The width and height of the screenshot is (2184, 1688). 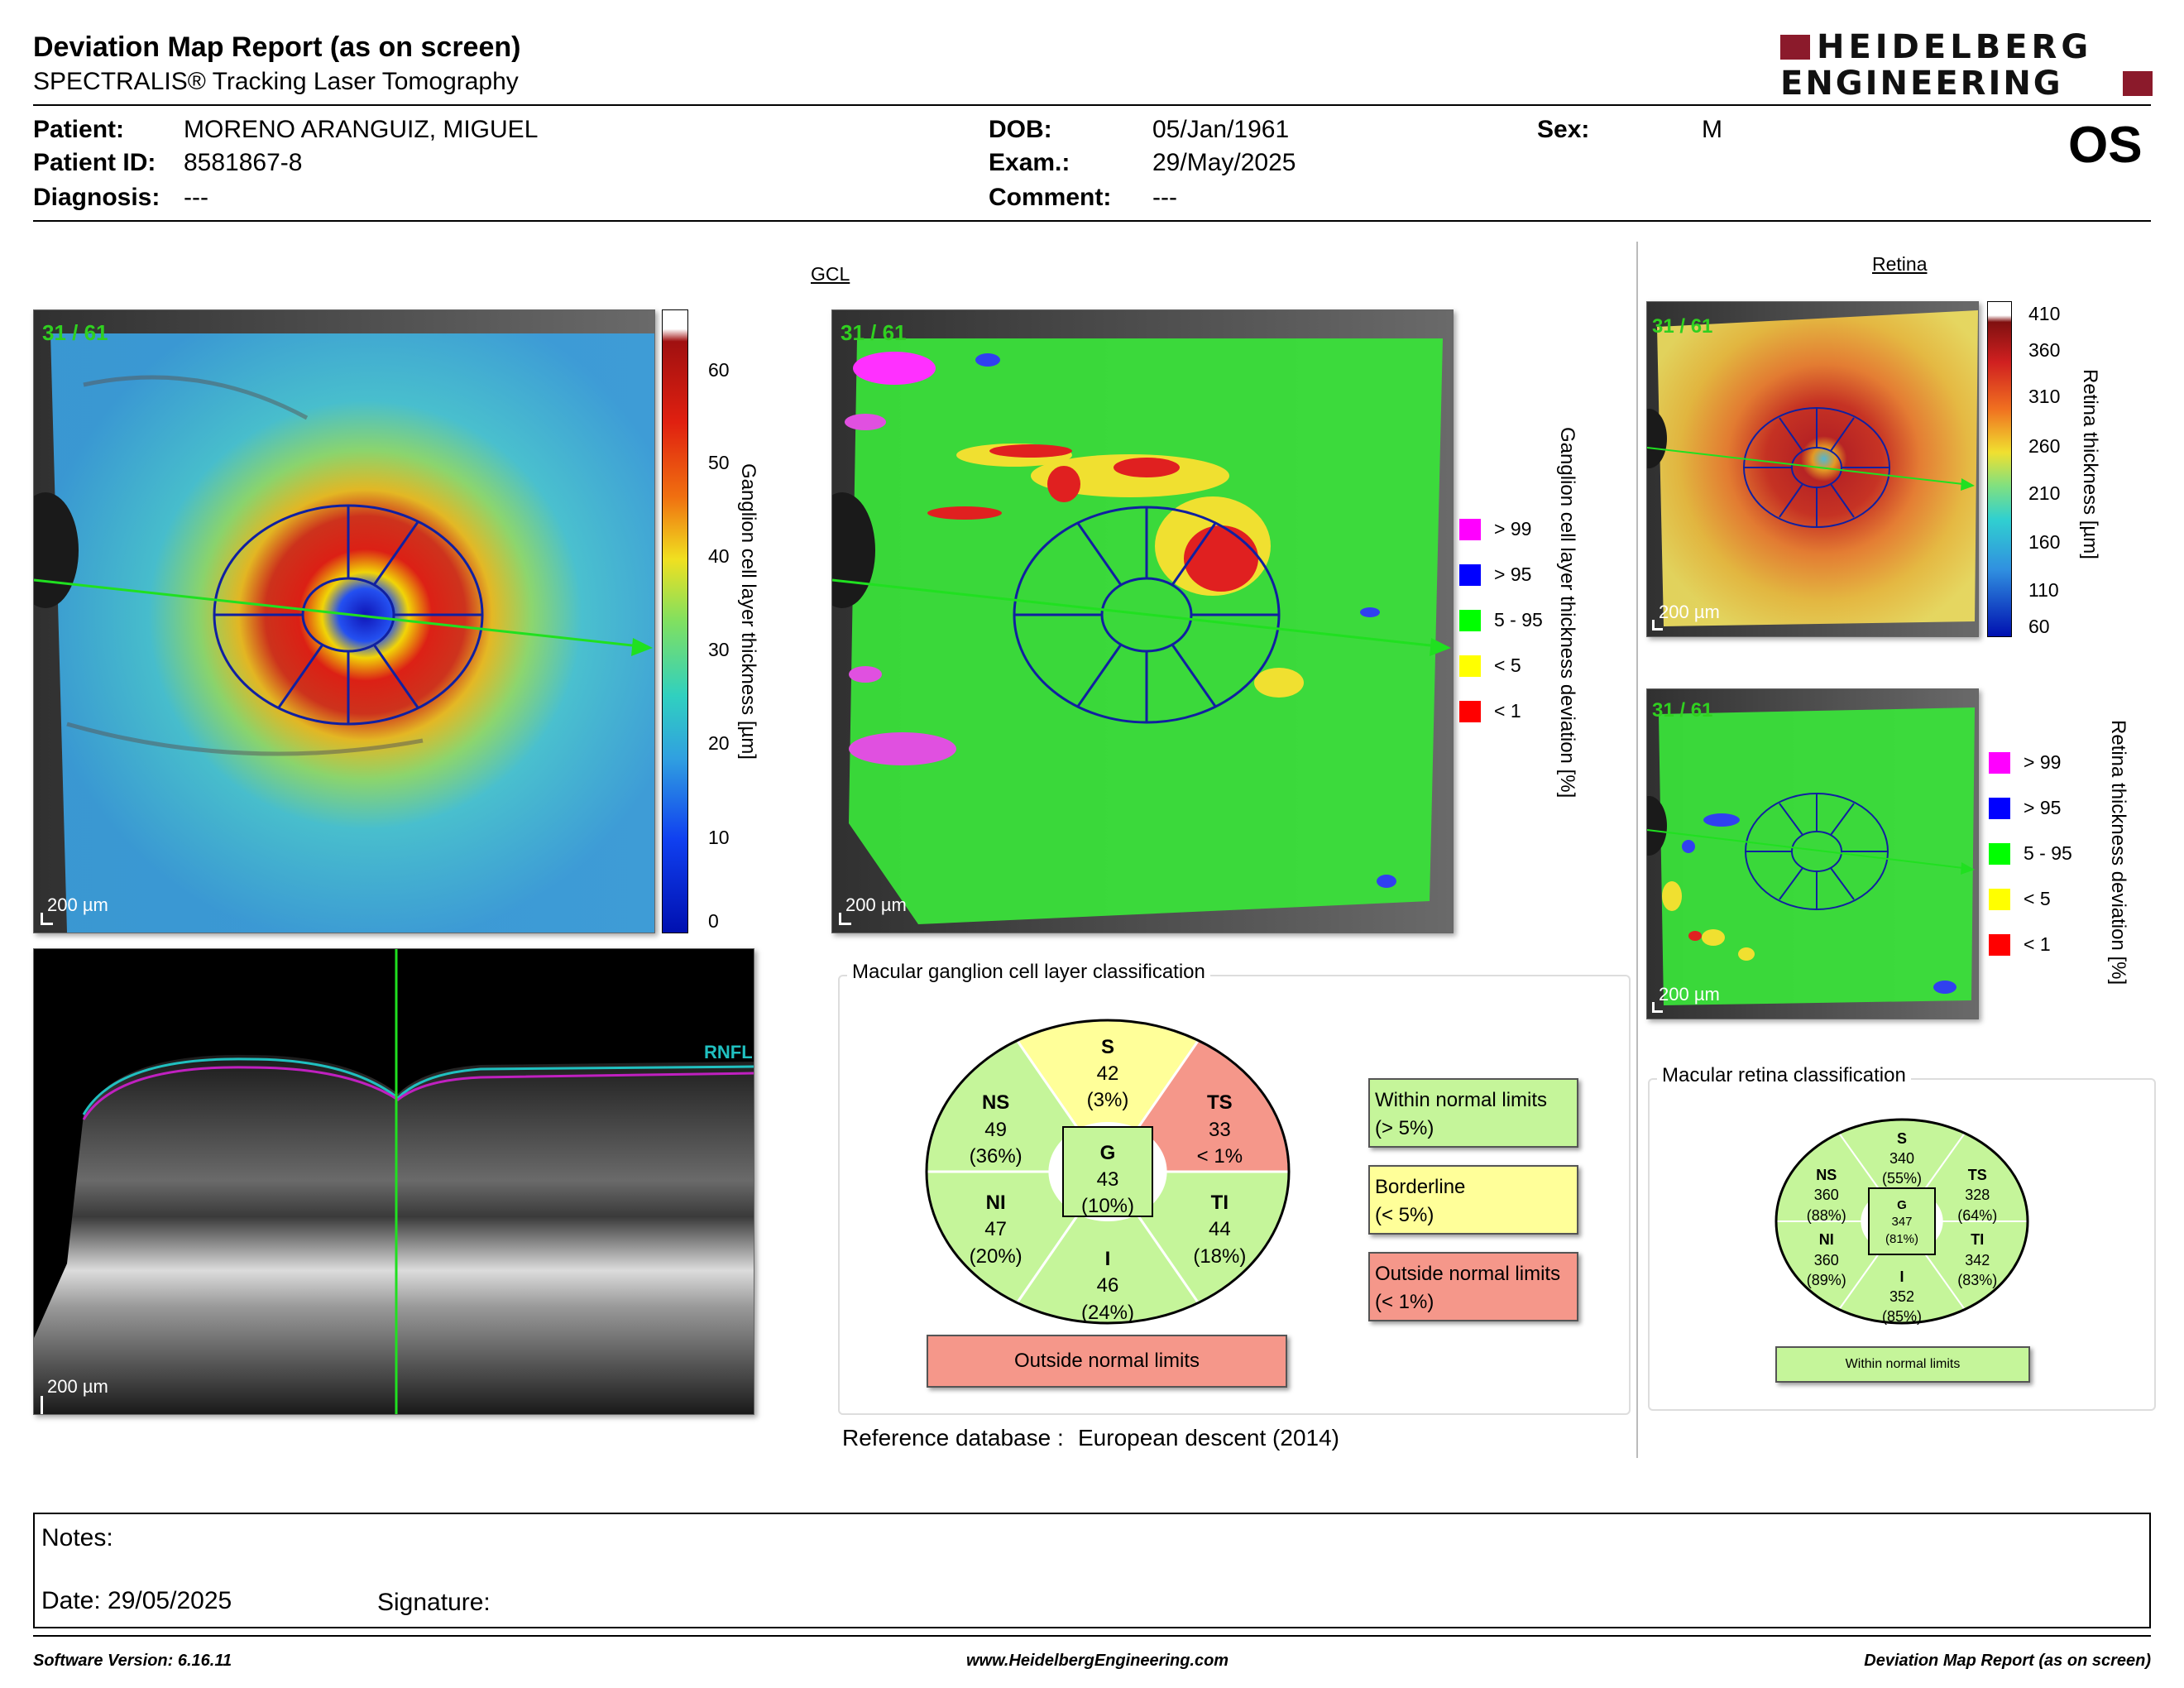 I want to click on footer-rule, so click(x=1092, y=1636).